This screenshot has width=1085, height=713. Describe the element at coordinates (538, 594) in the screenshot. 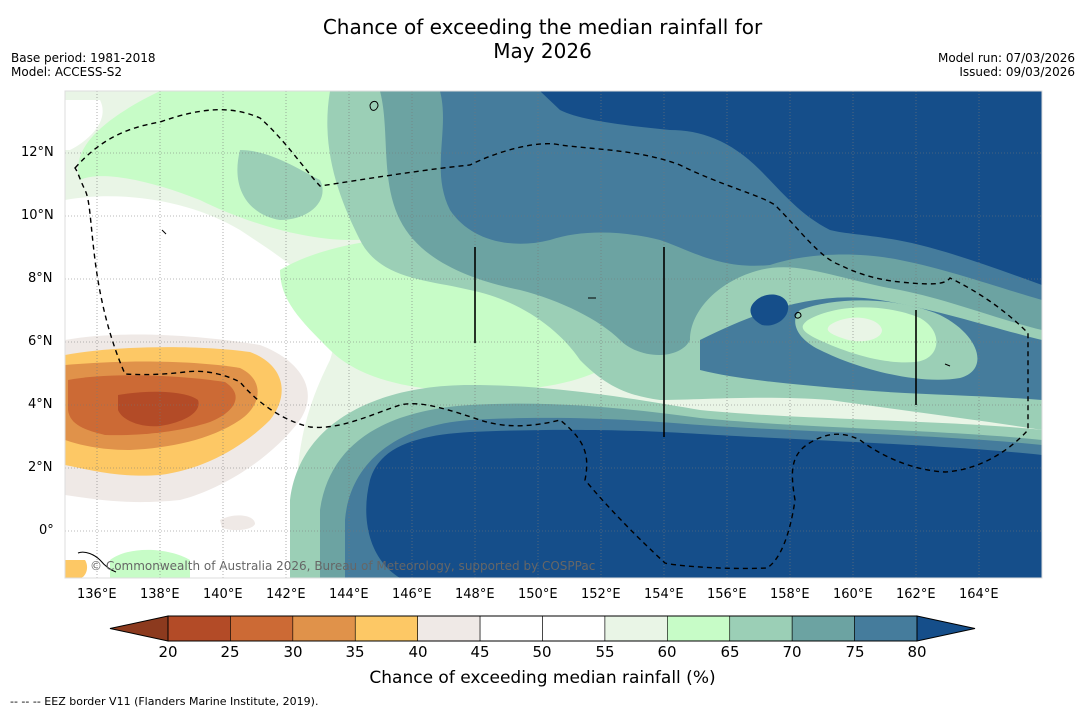

I see `lon-label: 150°E` at that location.